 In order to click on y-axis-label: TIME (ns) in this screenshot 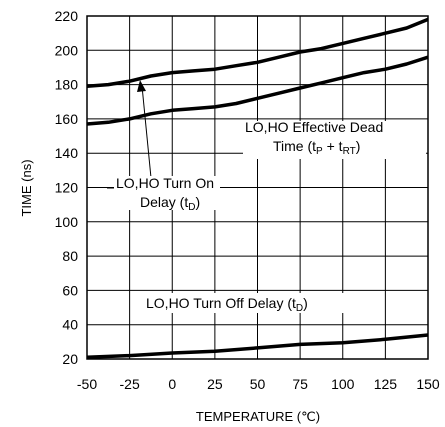, I will do `click(26, 187)`.